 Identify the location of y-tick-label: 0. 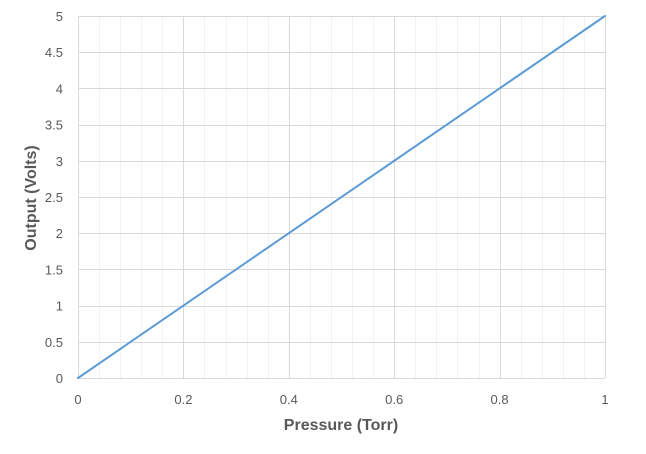
(59, 378).